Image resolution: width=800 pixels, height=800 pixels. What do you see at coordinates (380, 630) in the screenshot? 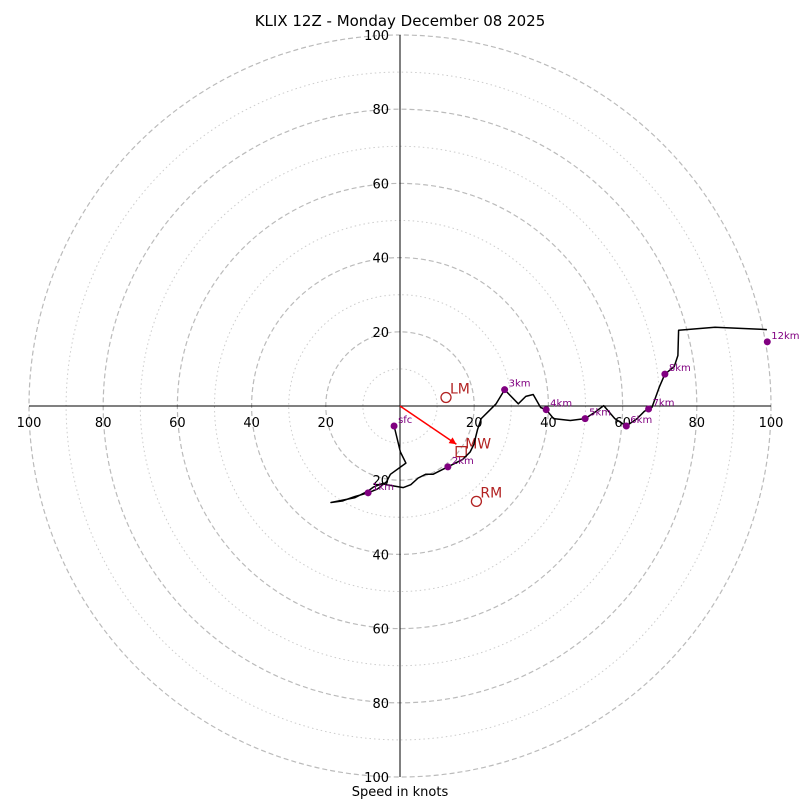
I see `tick-label-down: 60` at bounding box center [380, 630].